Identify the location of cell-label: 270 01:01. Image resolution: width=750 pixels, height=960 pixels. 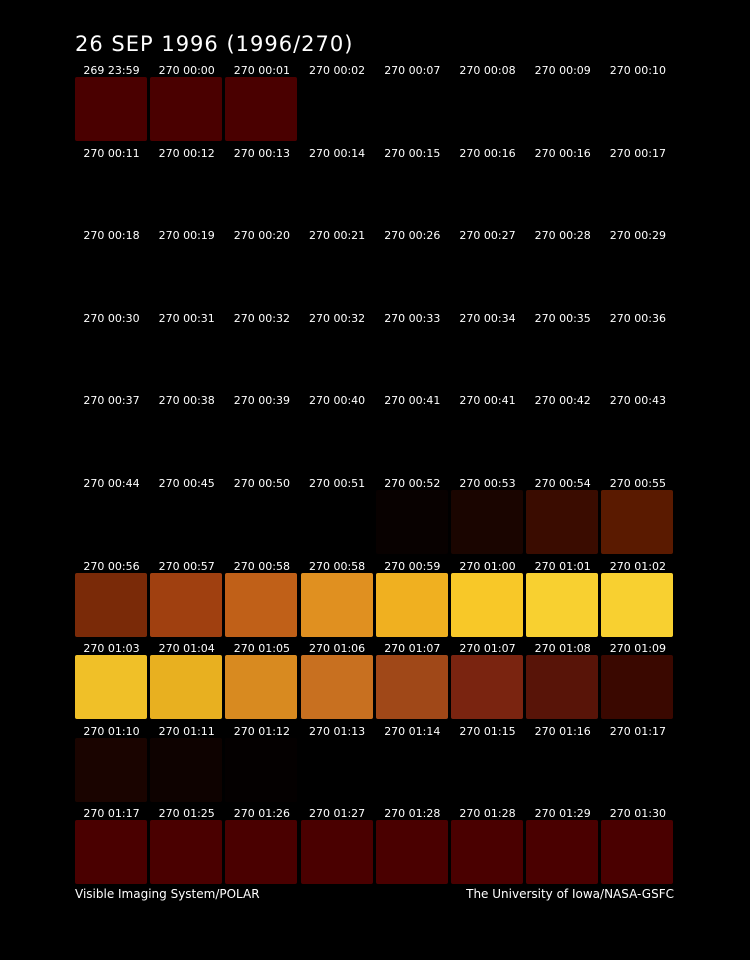
(562, 566).